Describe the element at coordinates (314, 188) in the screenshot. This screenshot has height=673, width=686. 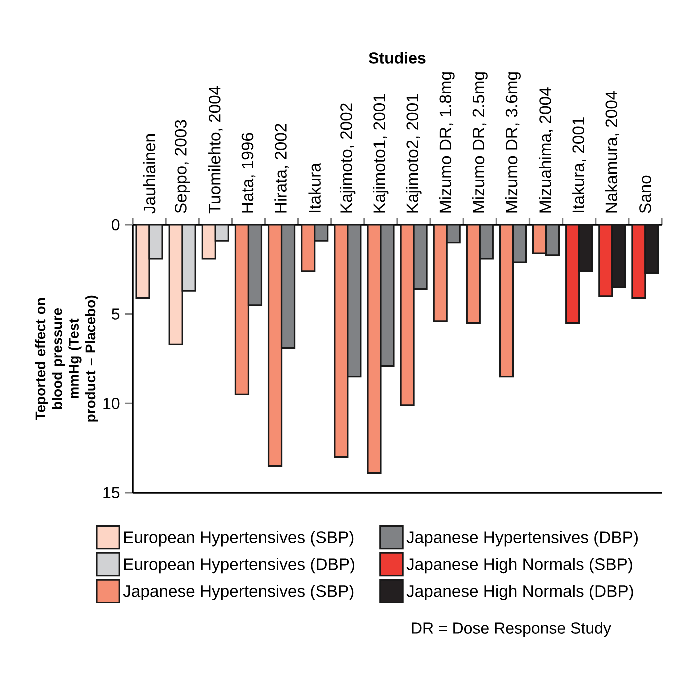
I see `x-tick-label: Itakura` at that location.